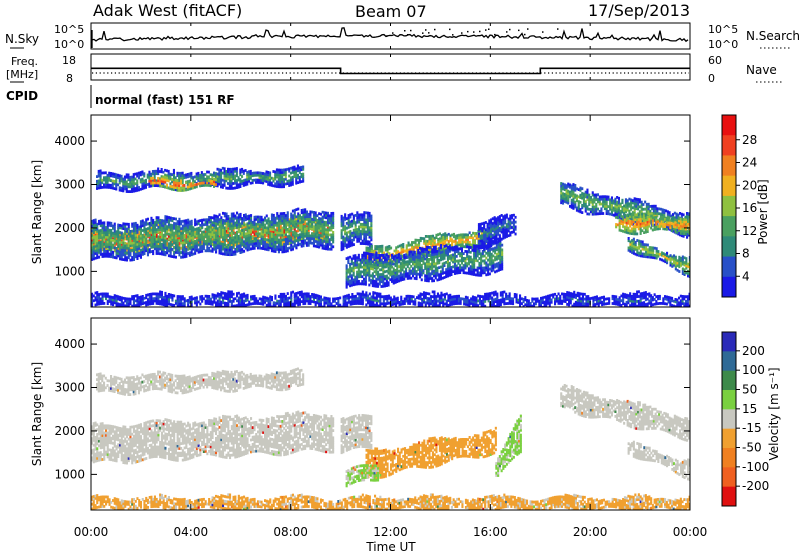  Describe the element at coordinates (69, 44) in the screenshot. I see `noise-tick-bottom: 10^0` at that location.